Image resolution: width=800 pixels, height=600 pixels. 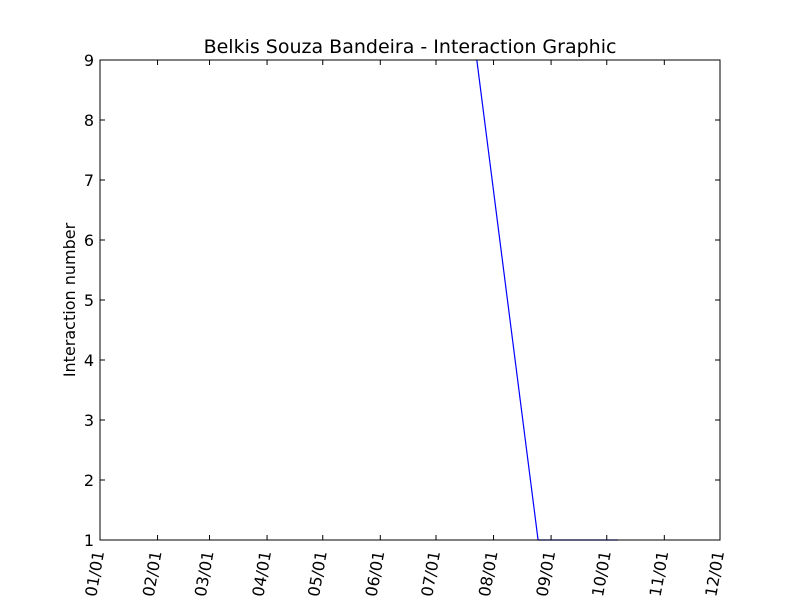 What do you see at coordinates (89, 420) in the screenshot?
I see `y-tick-label: 3` at bounding box center [89, 420].